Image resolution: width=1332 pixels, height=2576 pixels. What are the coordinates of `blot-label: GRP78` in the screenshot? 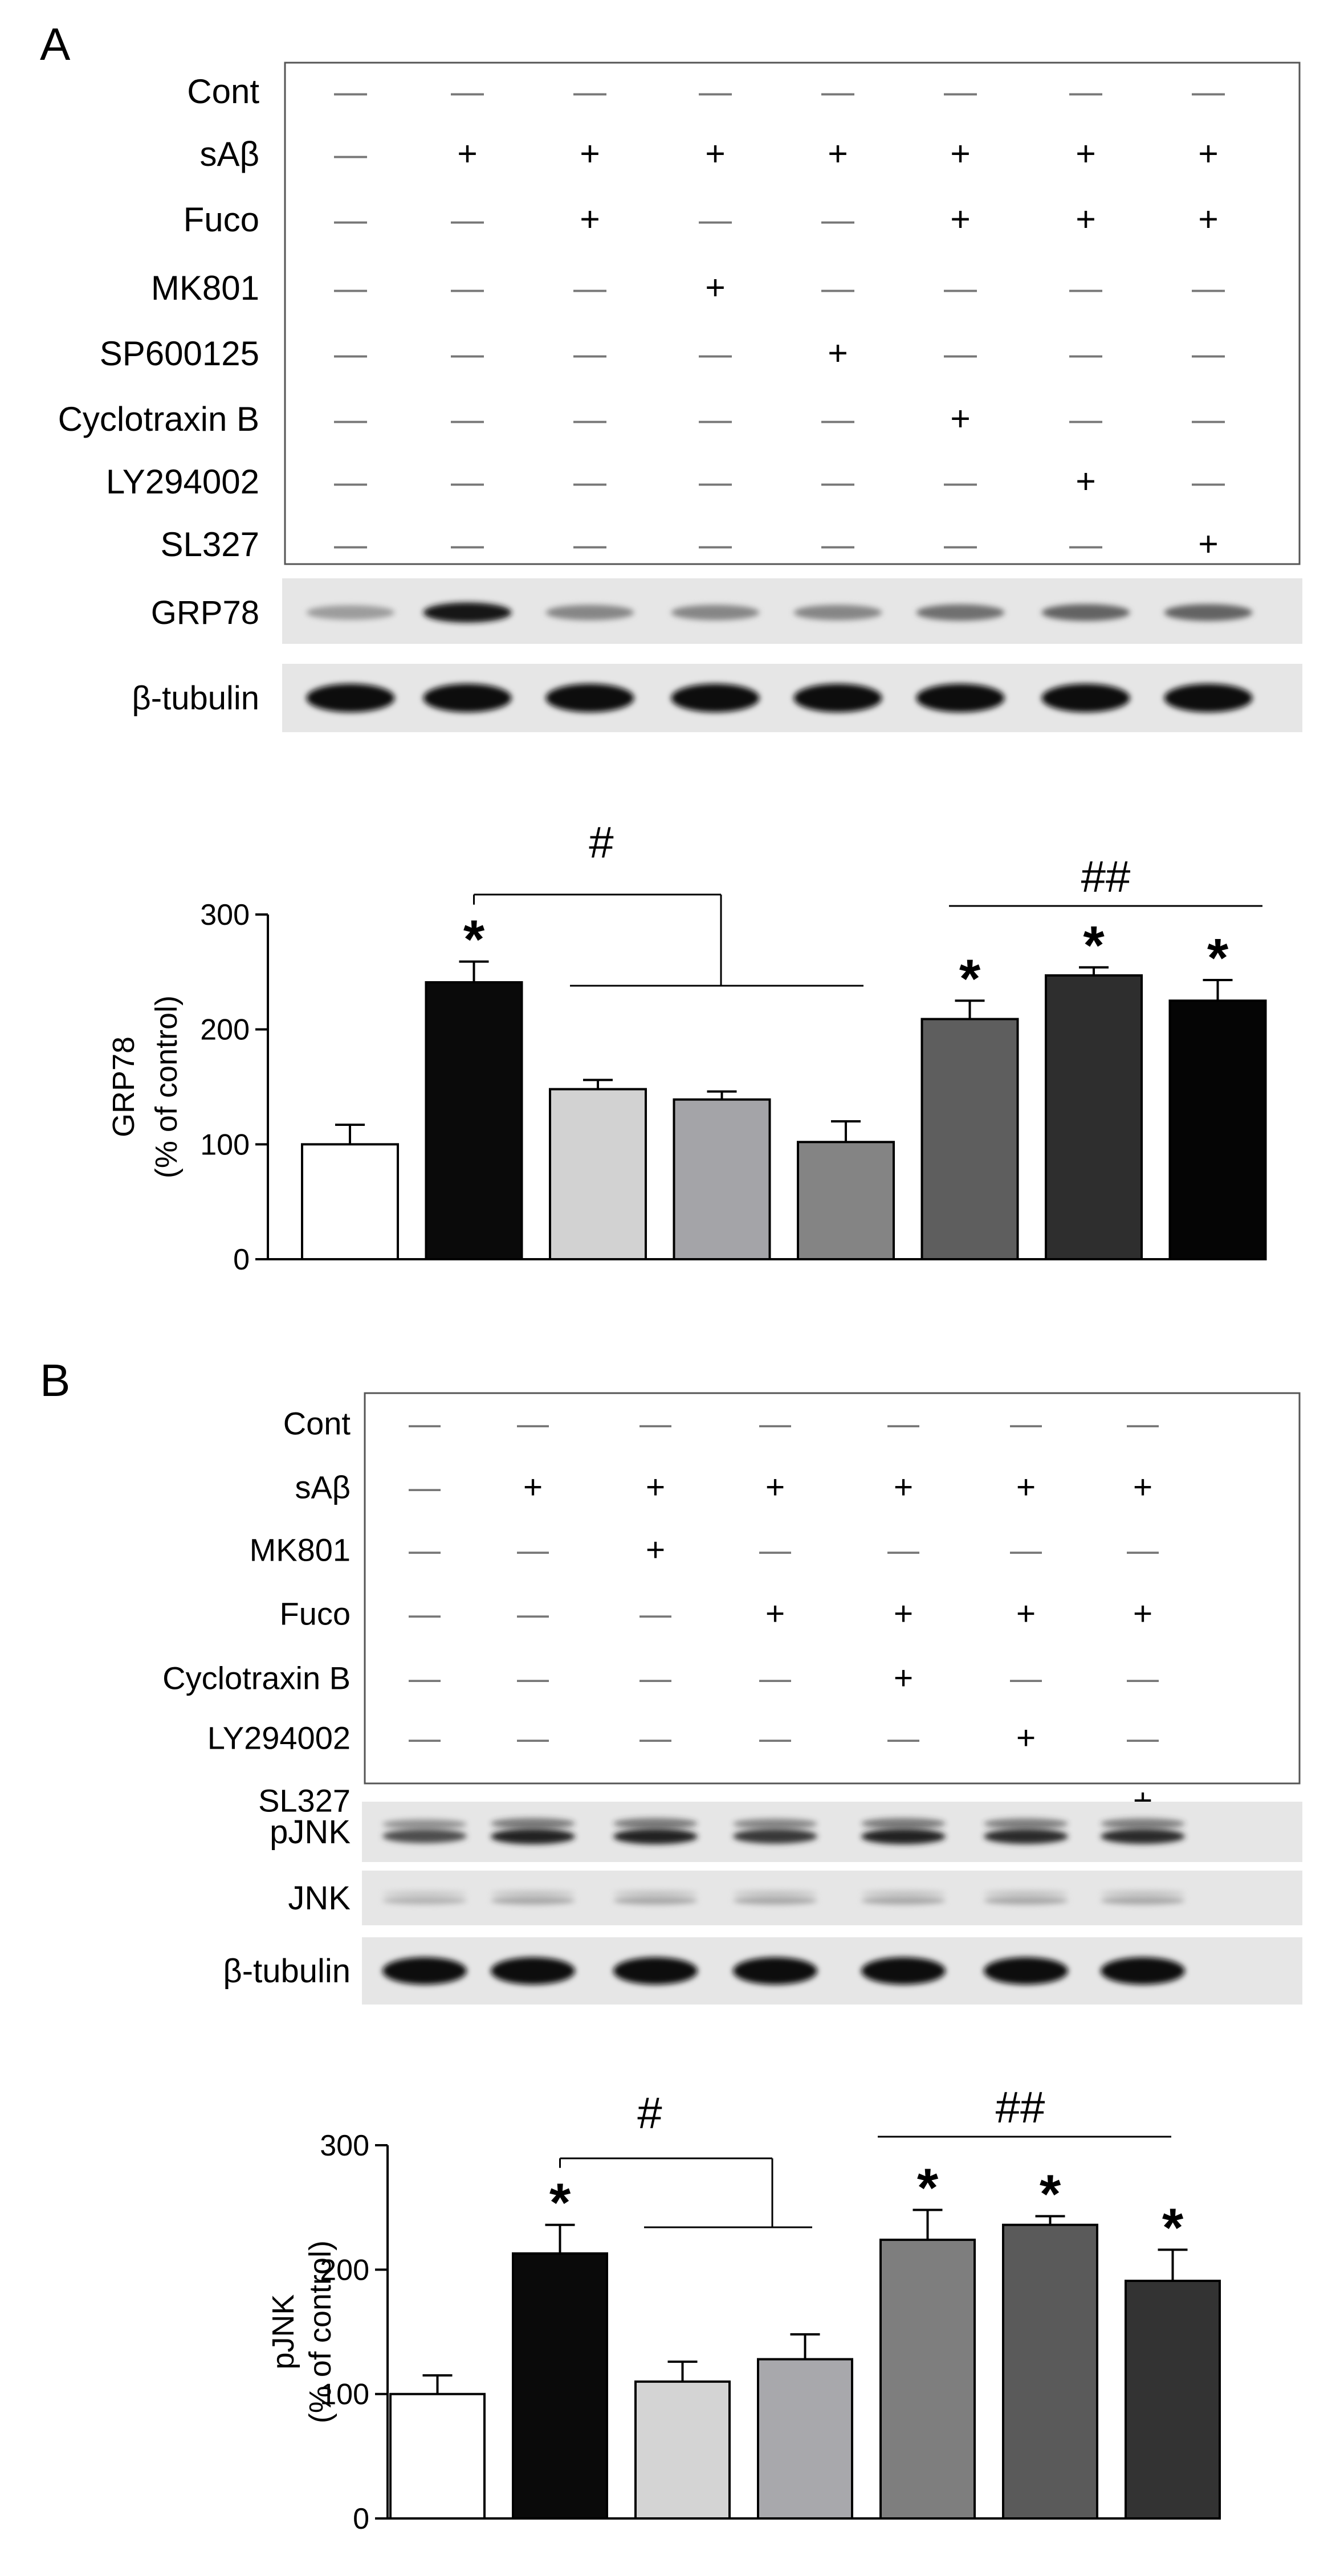 It's located at (205, 613).